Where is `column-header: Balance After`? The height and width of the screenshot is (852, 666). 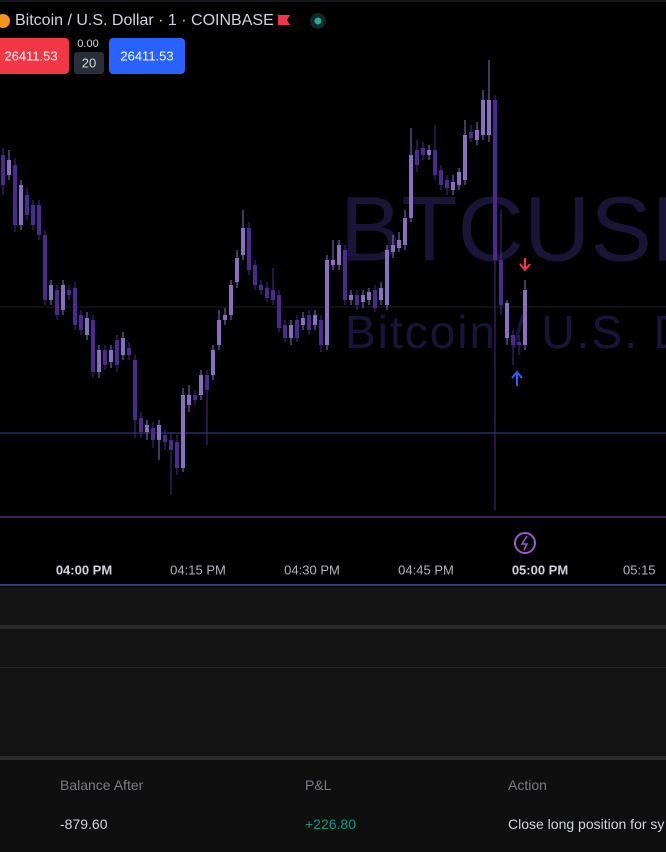 column-header: Balance After is located at coordinates (102, 785).